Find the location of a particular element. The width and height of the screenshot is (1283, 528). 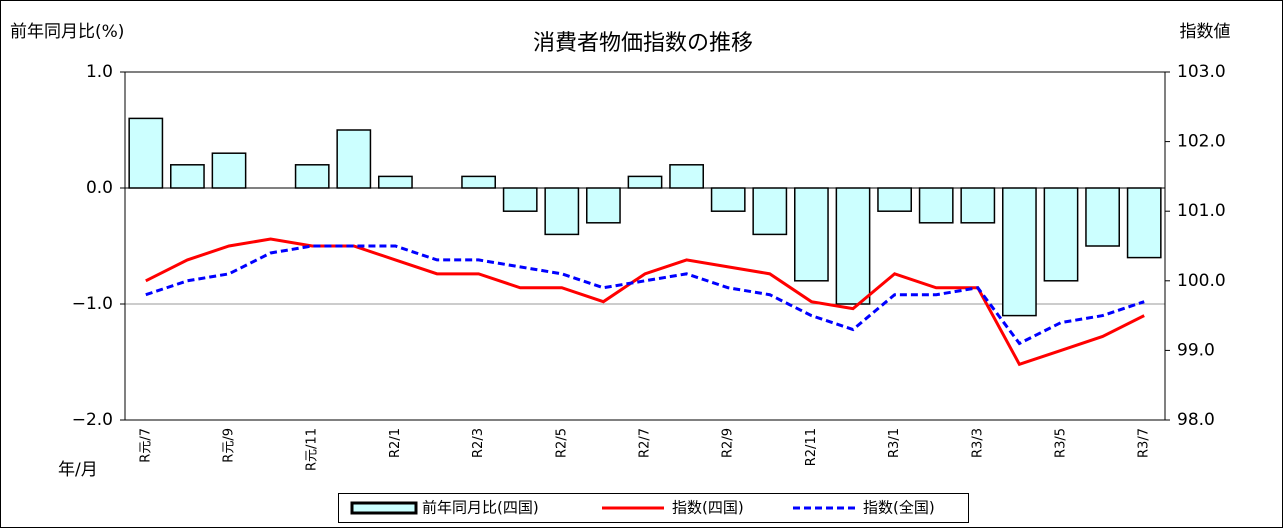

legend-label: 指数(全国) is located at coordinates (899, 508).